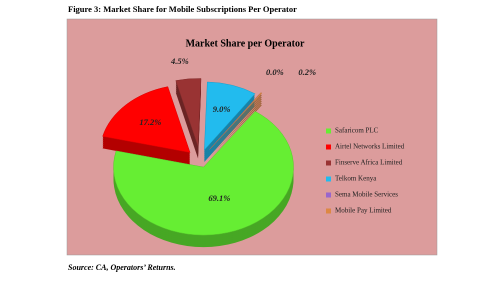 This screenshot has height=286, width=500. What do you see at coordinates (370, 147) in the screenshot?
I see `legend-label: Airtel Networks Limited` at bounding box center [370, 147].